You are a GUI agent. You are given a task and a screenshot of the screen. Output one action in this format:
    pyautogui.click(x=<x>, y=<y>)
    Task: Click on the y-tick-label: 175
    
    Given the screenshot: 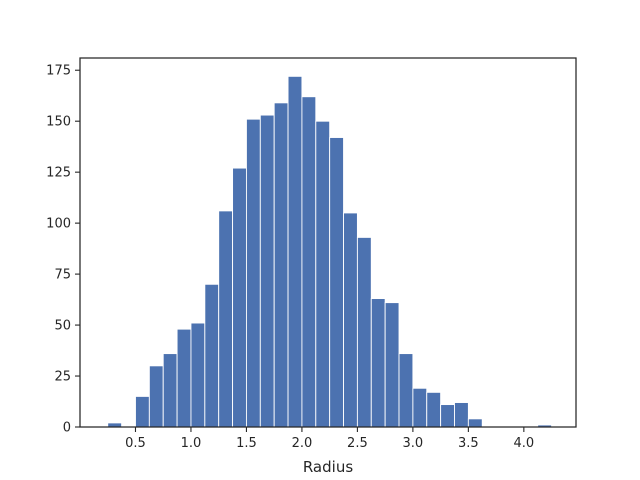 What is the action you would take?
    pyautogui.click(x=58, y=71)
    